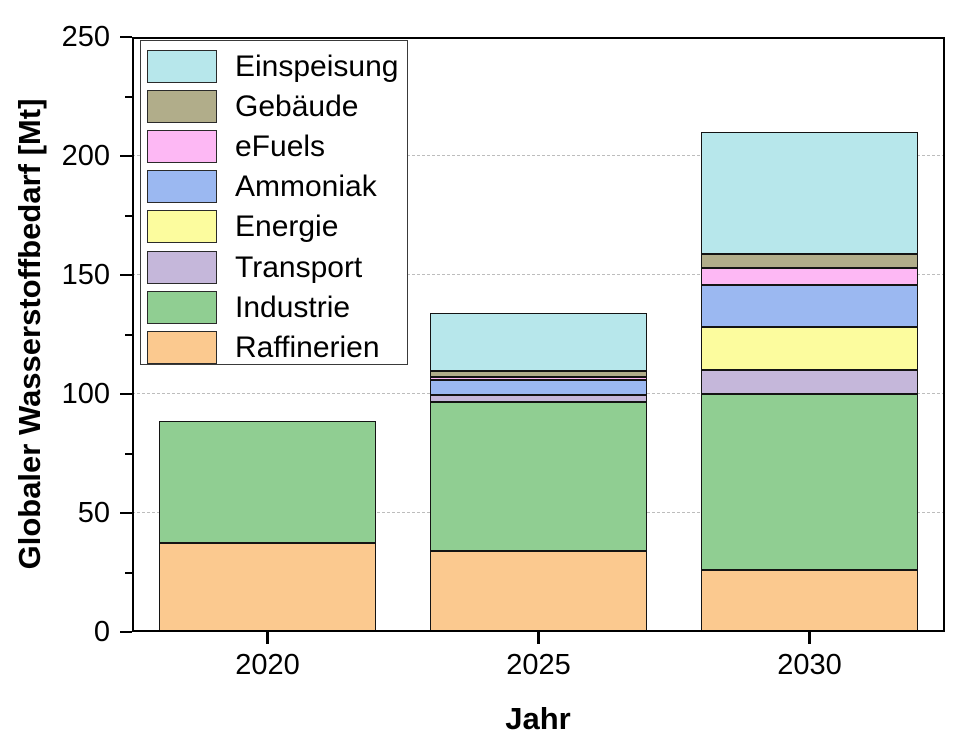  Describe the element at coordinates (809, 260) in the screenshot. I see `bar-segment-geb-ude-2030` at that location.